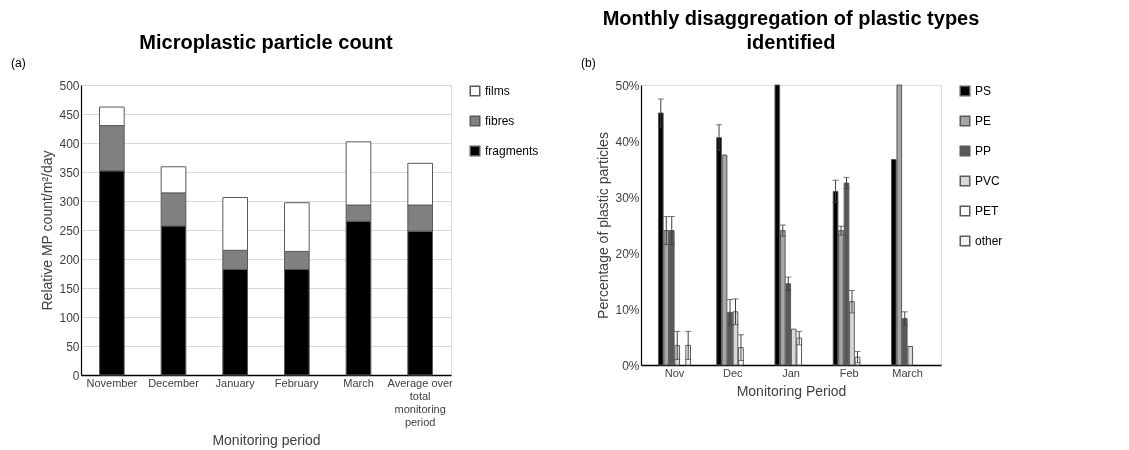  Describe the element at coordinates (69, 85) in the screenshot. I see `y-tick-label: 500` at that location.